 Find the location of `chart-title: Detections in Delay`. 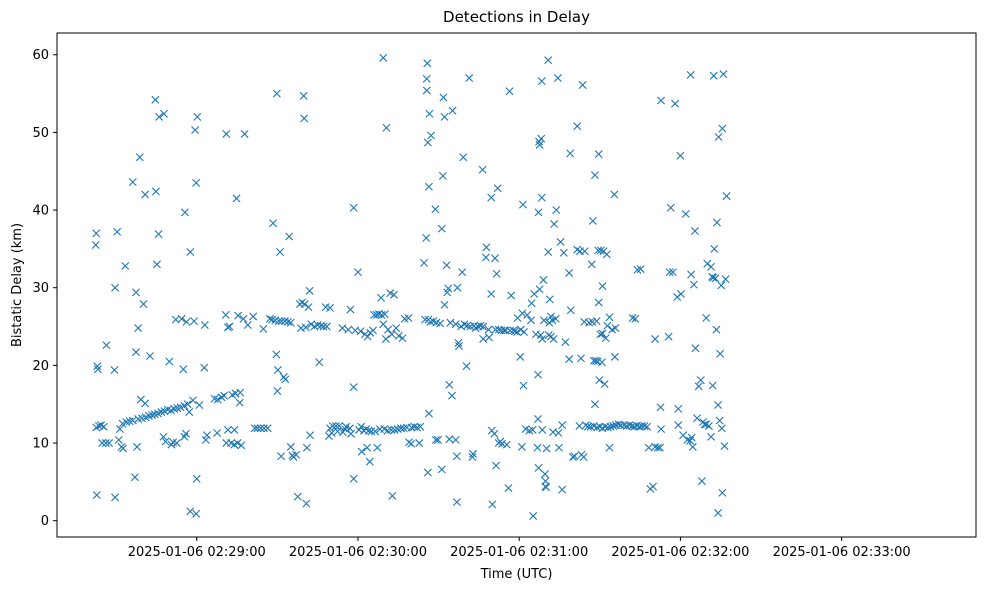

chart-title: Detections in Delay is located at coordinates (516, 17).